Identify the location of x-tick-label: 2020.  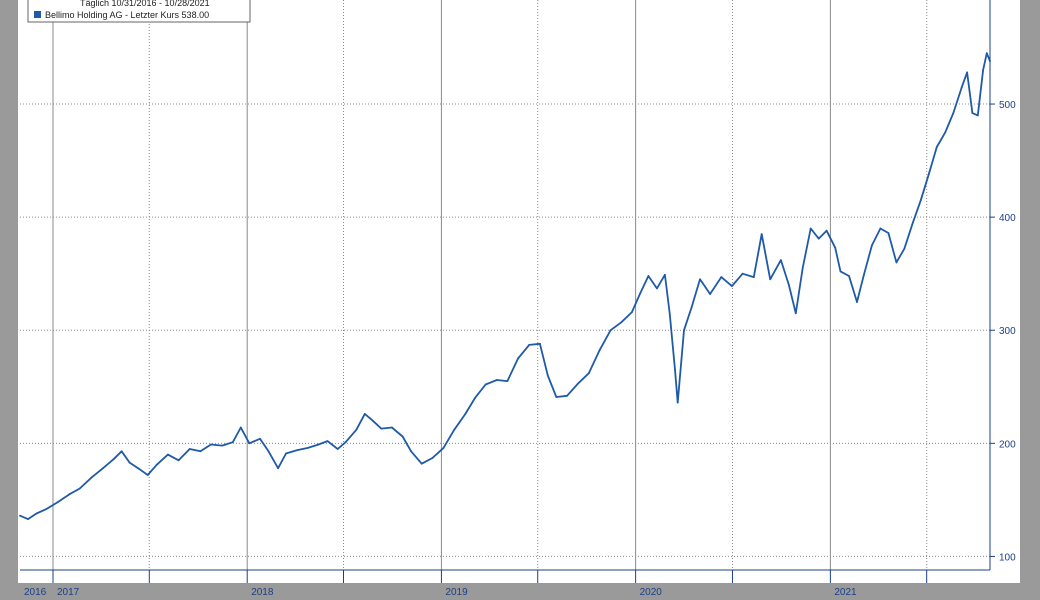
(651, 592).